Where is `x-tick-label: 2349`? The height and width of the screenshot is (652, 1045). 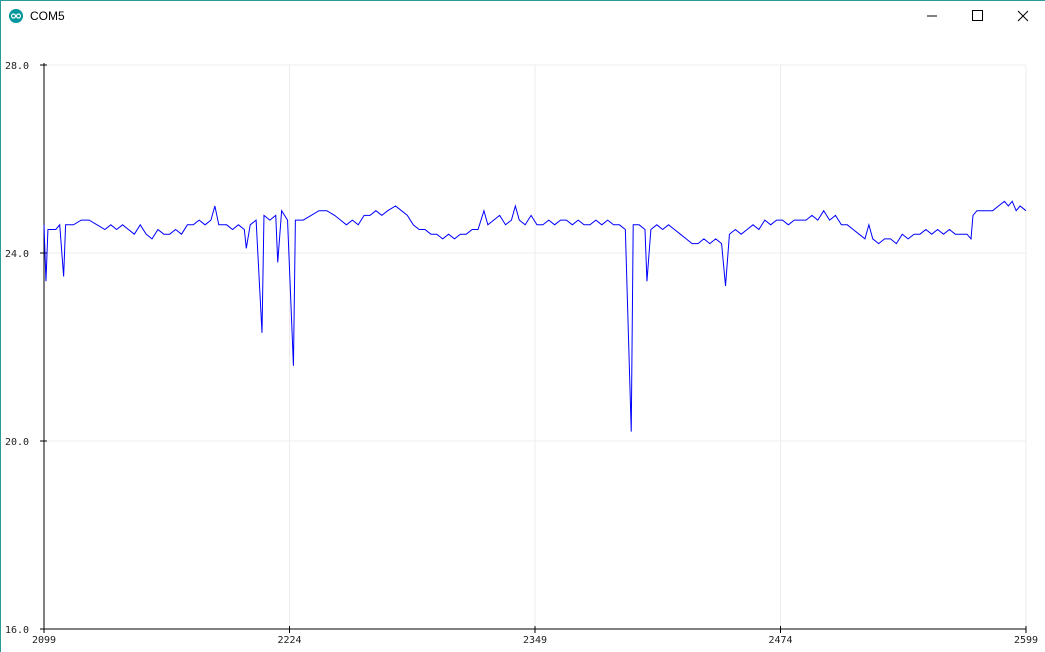
x-tick-label: 2349 is located at coordinates (535, 640).